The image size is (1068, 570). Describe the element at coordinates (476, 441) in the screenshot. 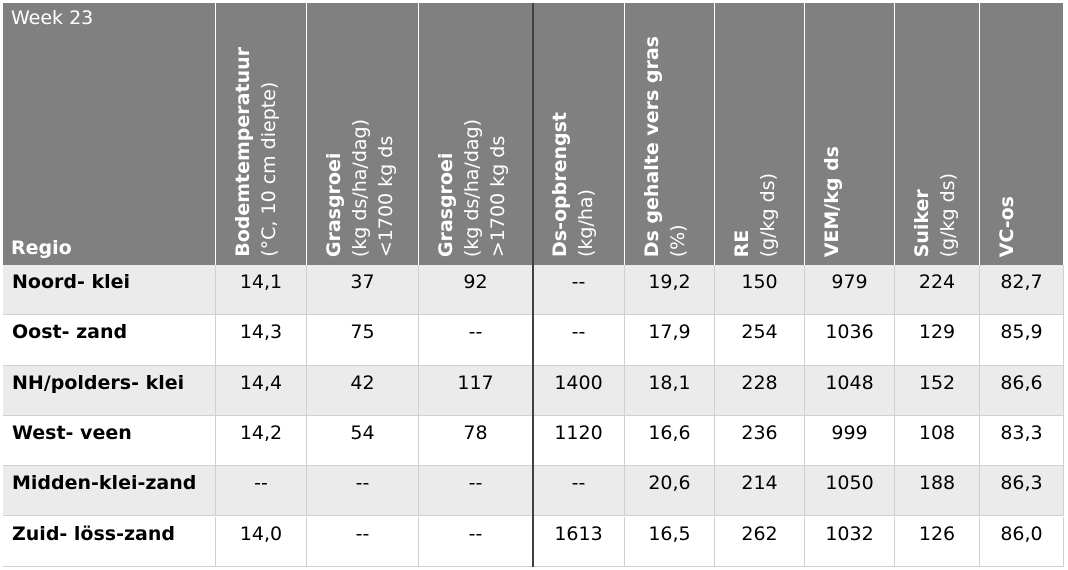

I see `value-cell: 78` at that location.